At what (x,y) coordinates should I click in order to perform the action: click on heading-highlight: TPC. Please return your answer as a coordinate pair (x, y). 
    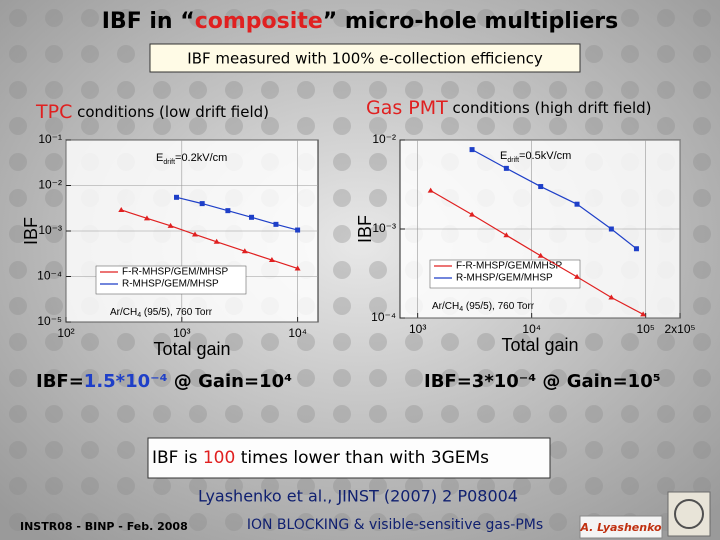
    Looking at the image, I should click on (53, 112).